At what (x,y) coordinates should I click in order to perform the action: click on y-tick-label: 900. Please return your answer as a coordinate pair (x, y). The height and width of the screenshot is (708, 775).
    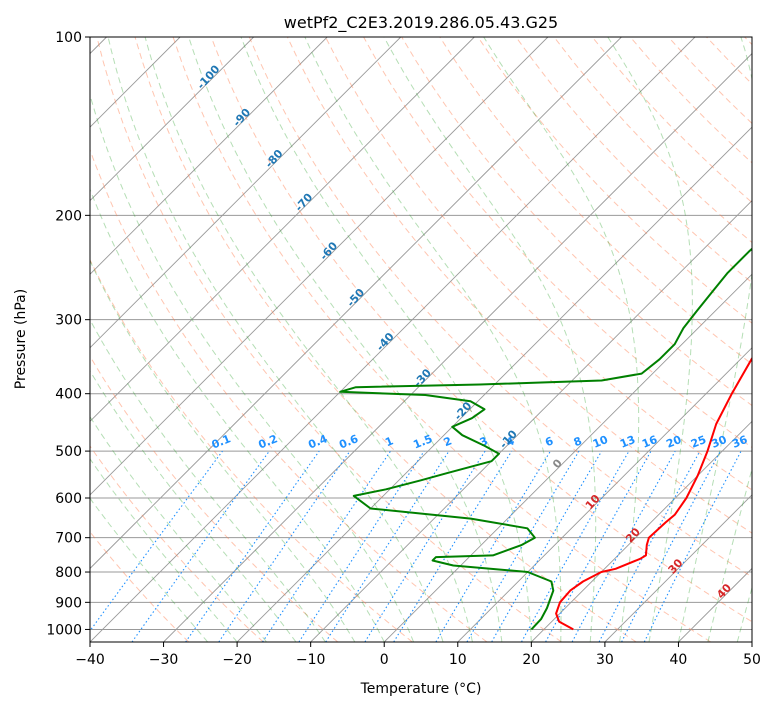
    Looking at the image, I should click on (68, 603).